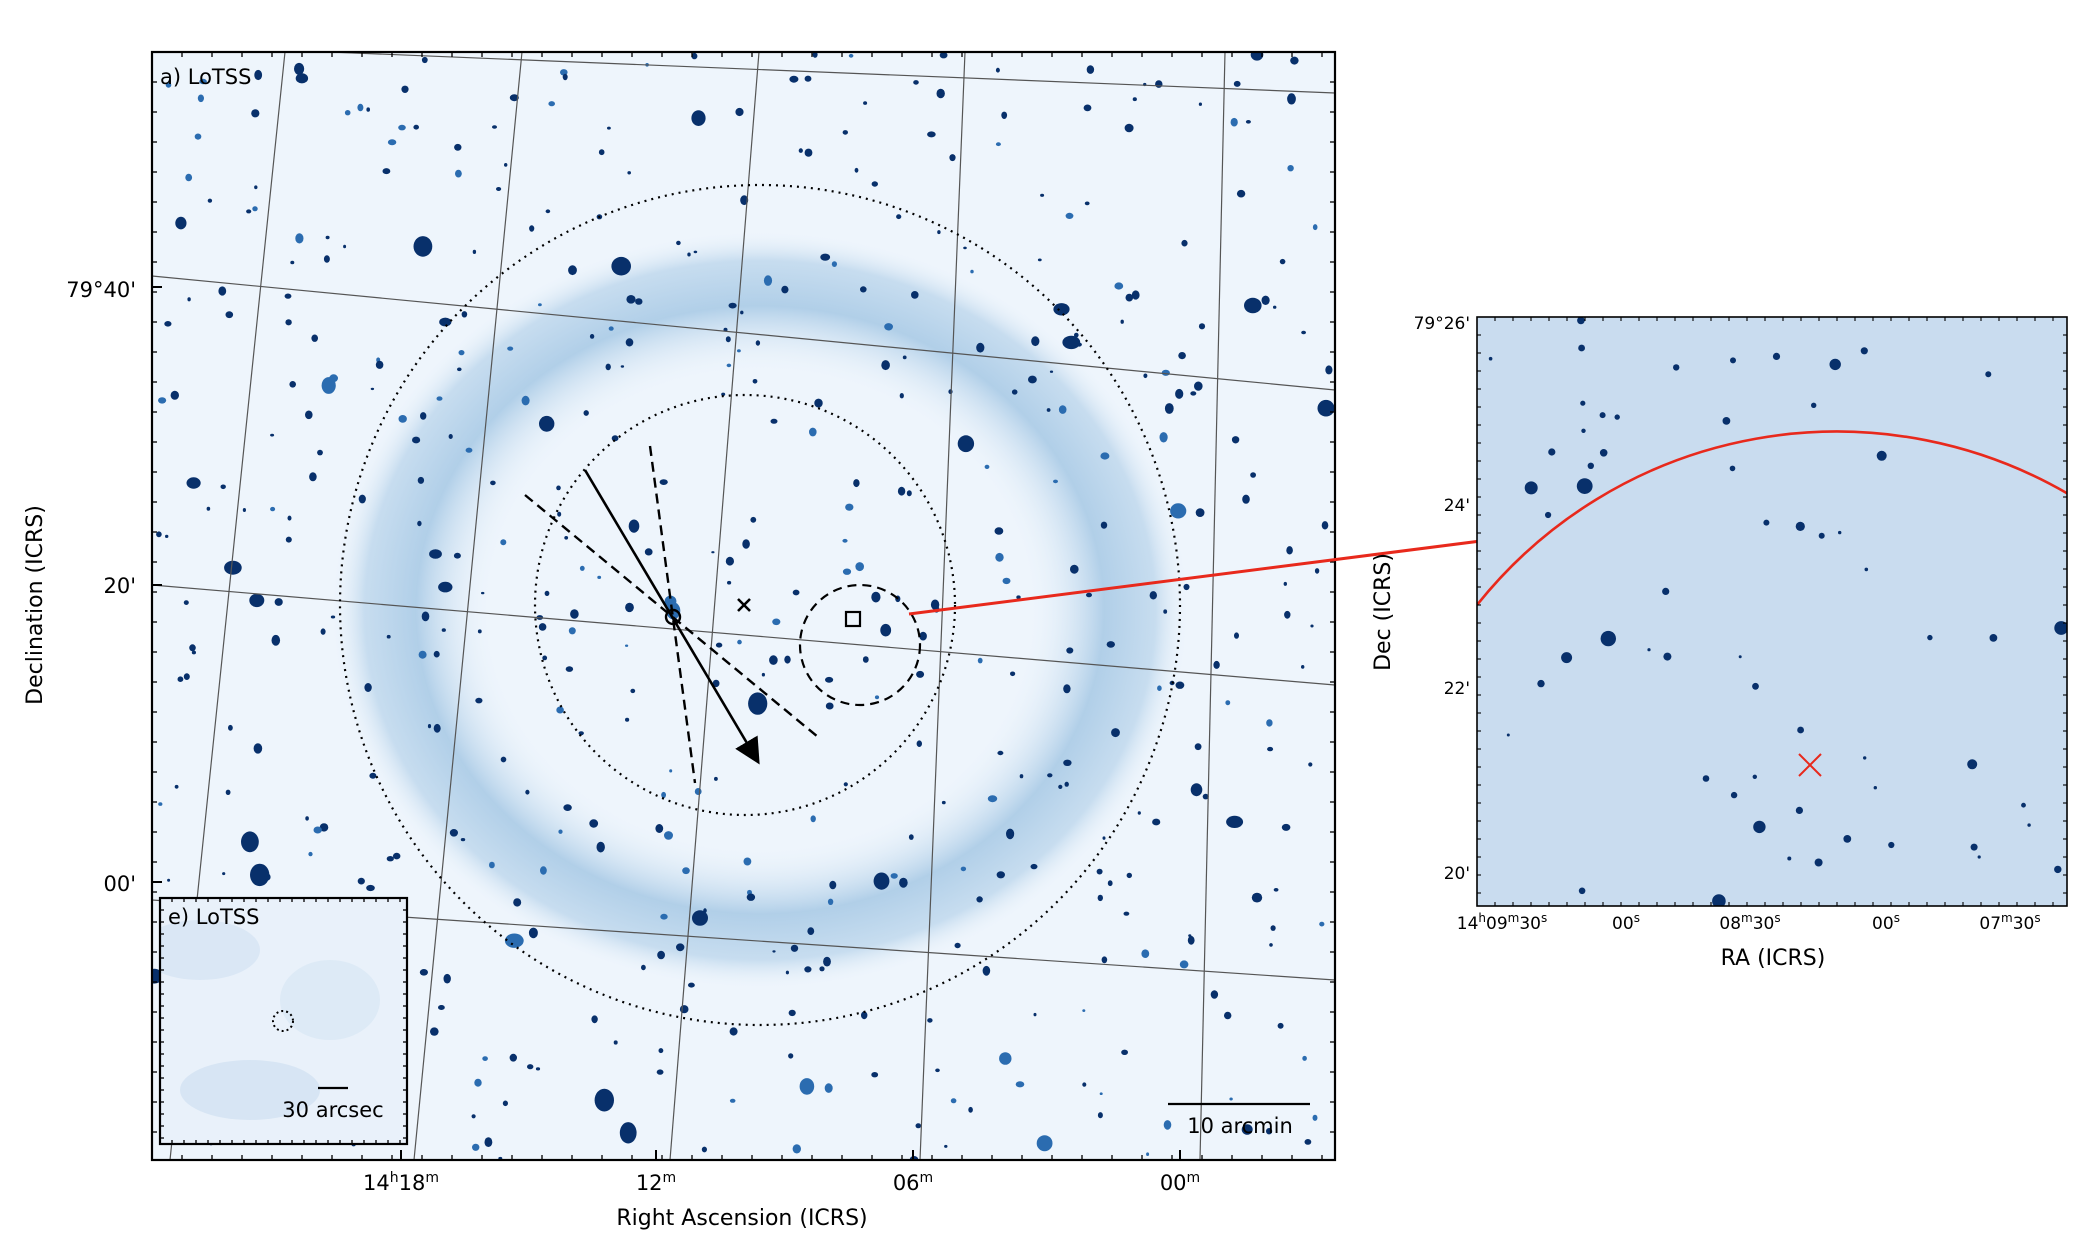 Image resolution: width=2100 pixels, height=1247 pixels. I want to click on zoom-ra-tick-label: 00s, so click(1626, 922).